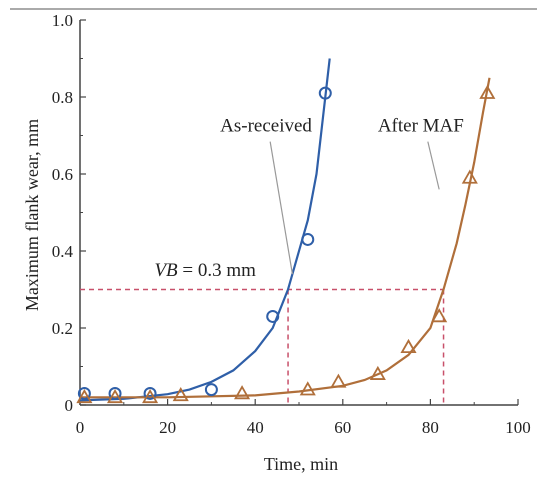  Describe the element at coordinates (342, 427) in the screenshot. I see `x-tick-label: 60` at that location.